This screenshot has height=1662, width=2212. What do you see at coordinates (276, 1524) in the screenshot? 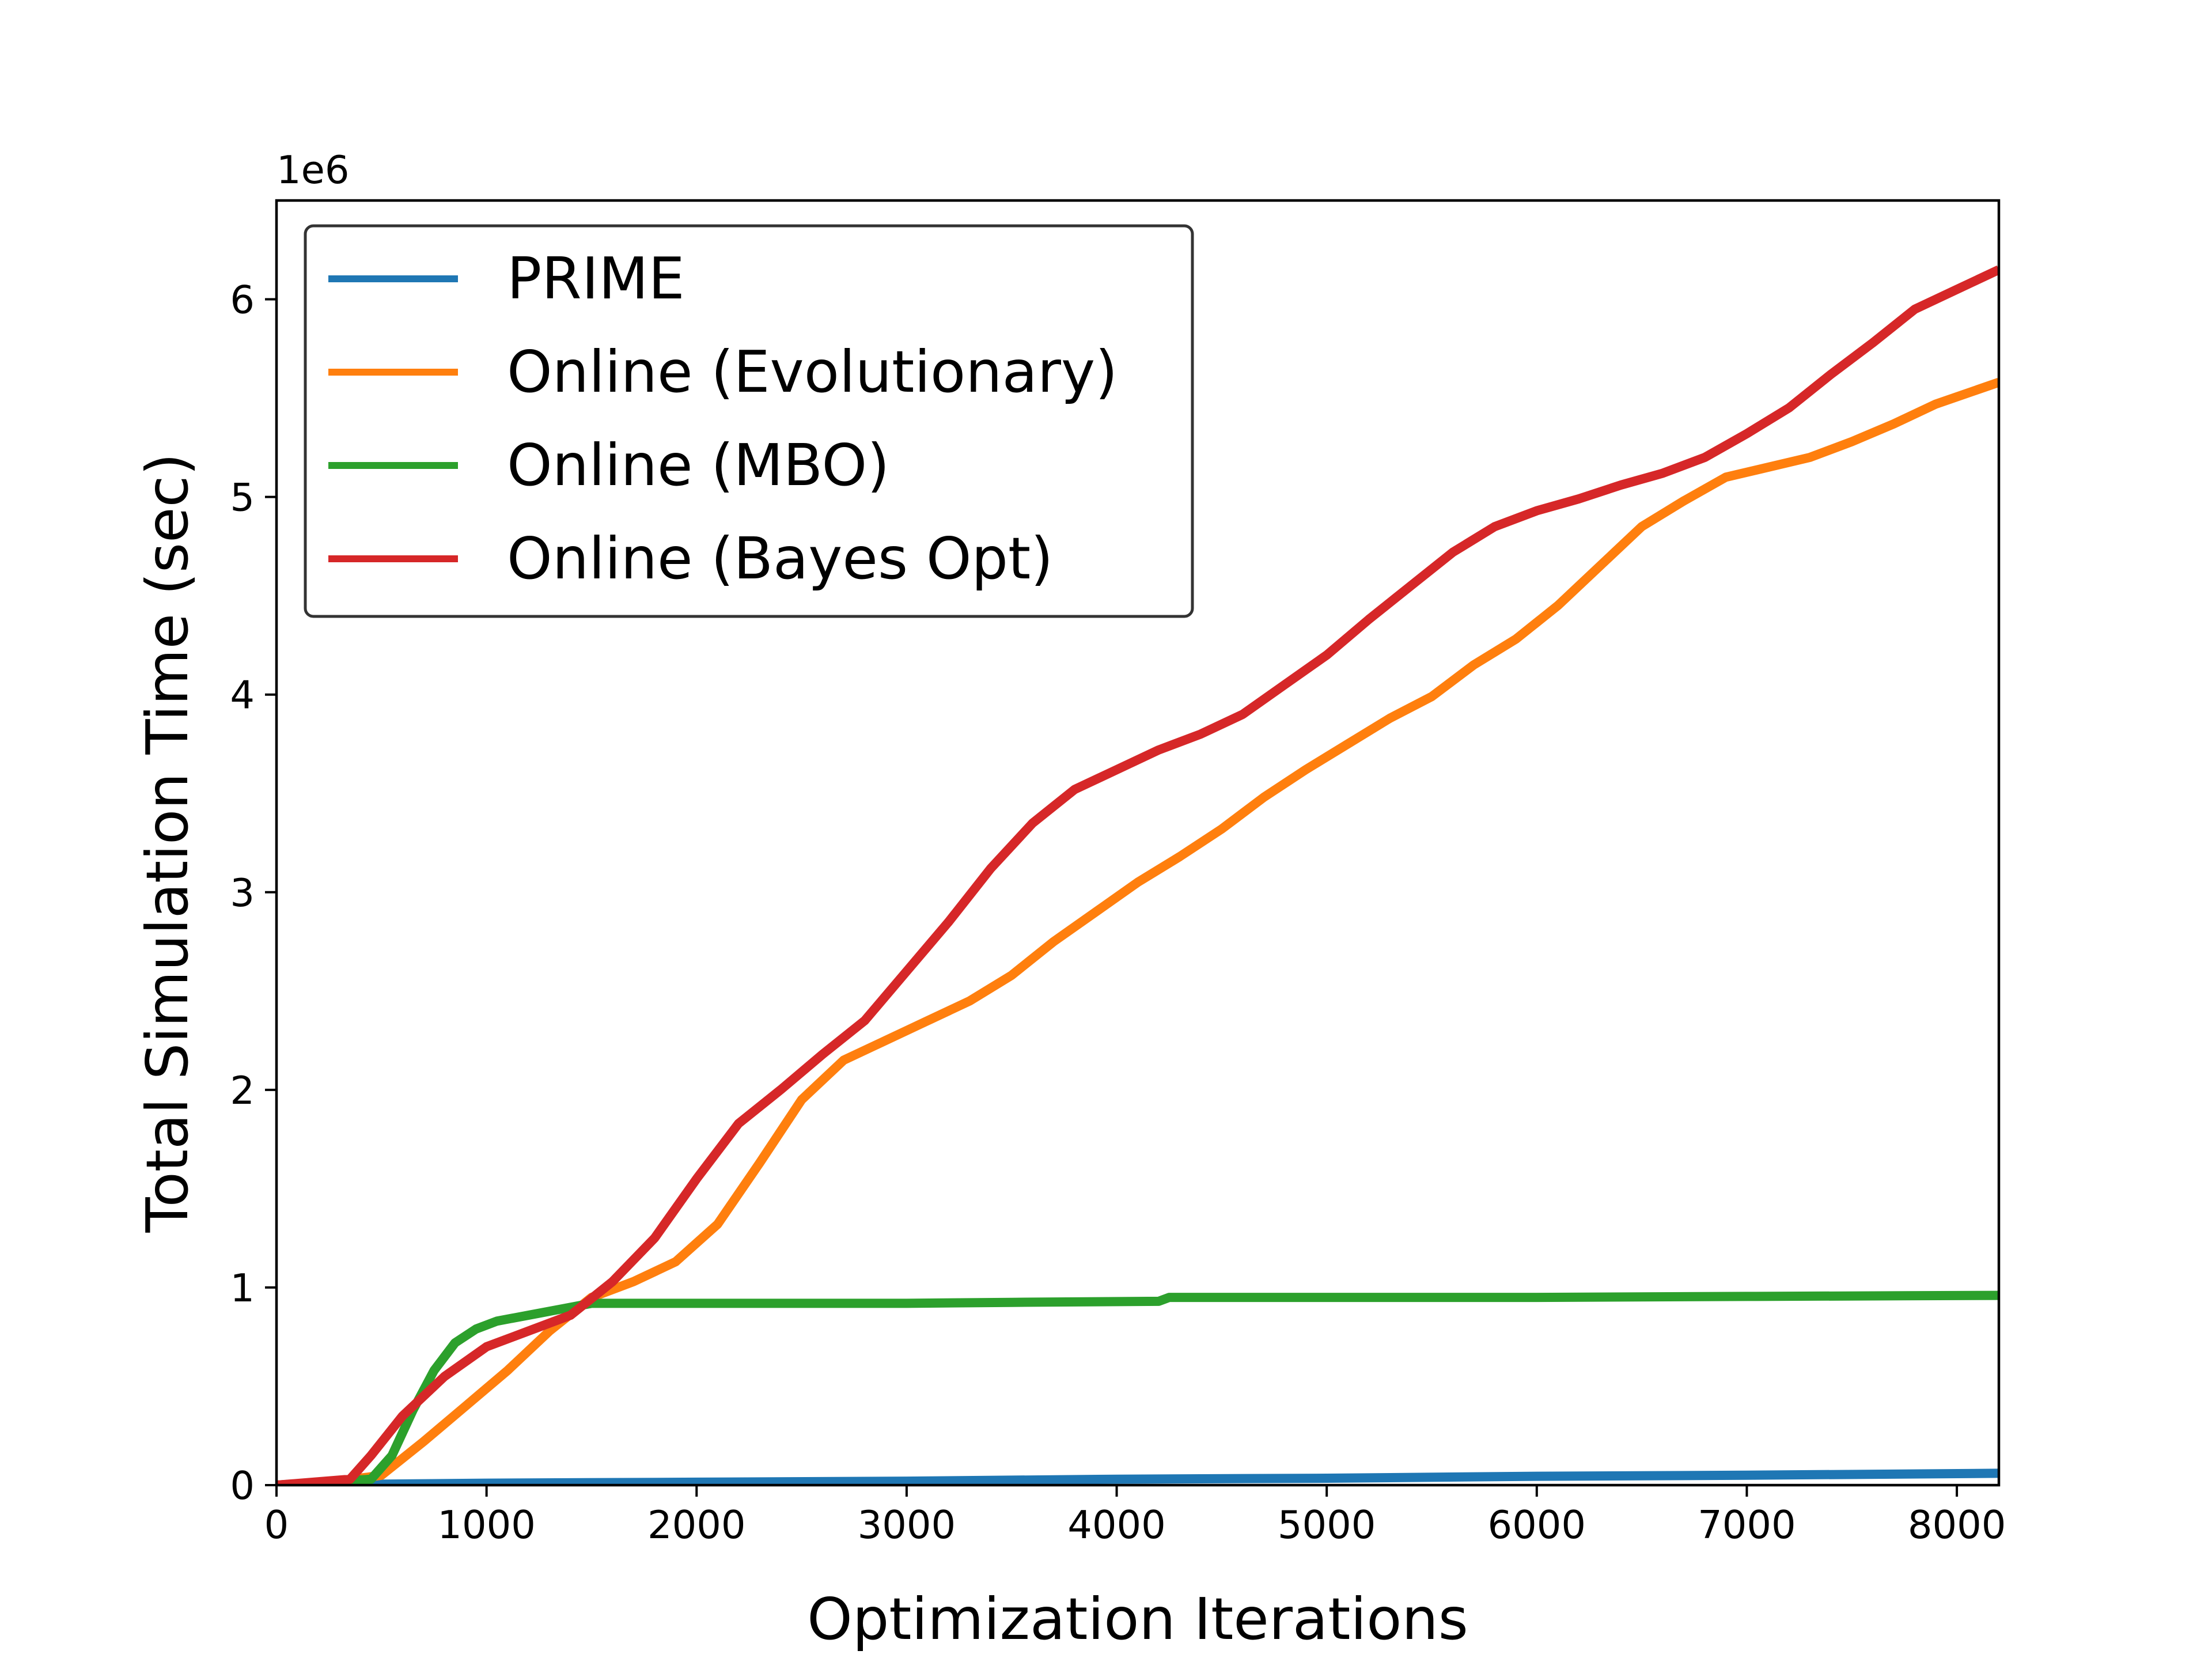
I see `x-tick-label-0: 0` at bounding box center [276, 1524].